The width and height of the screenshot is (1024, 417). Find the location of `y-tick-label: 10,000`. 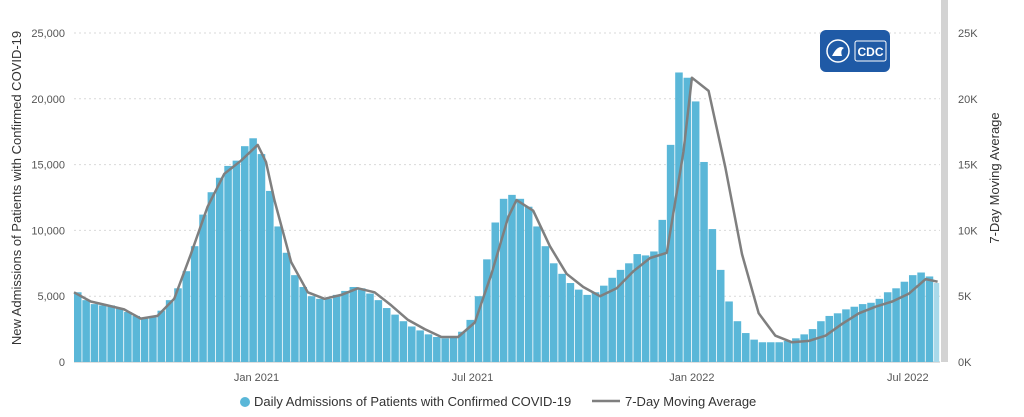

y-tick-label: 10,000 is located at coordinates (48, 231).